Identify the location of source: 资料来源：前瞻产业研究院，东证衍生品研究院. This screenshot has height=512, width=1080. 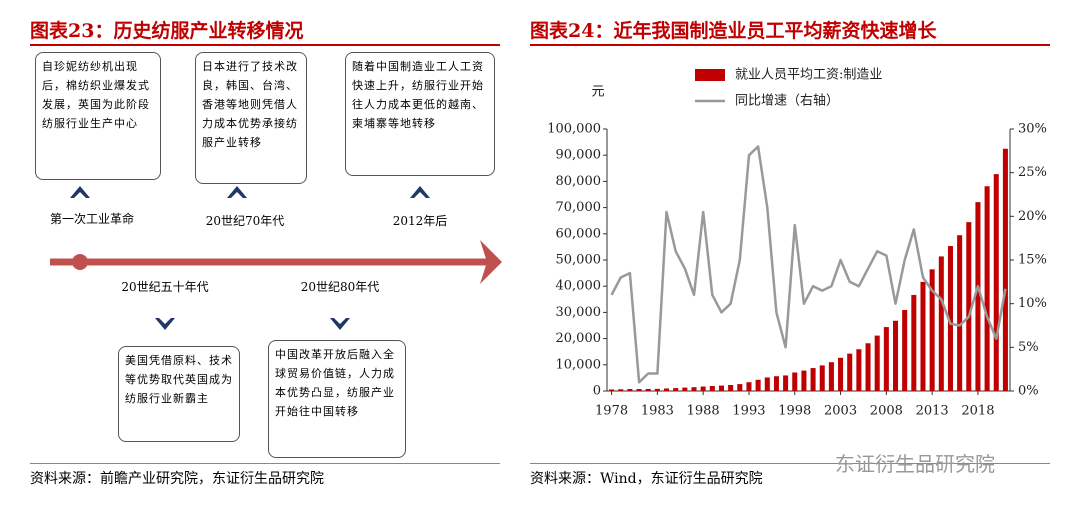
(177, 479).